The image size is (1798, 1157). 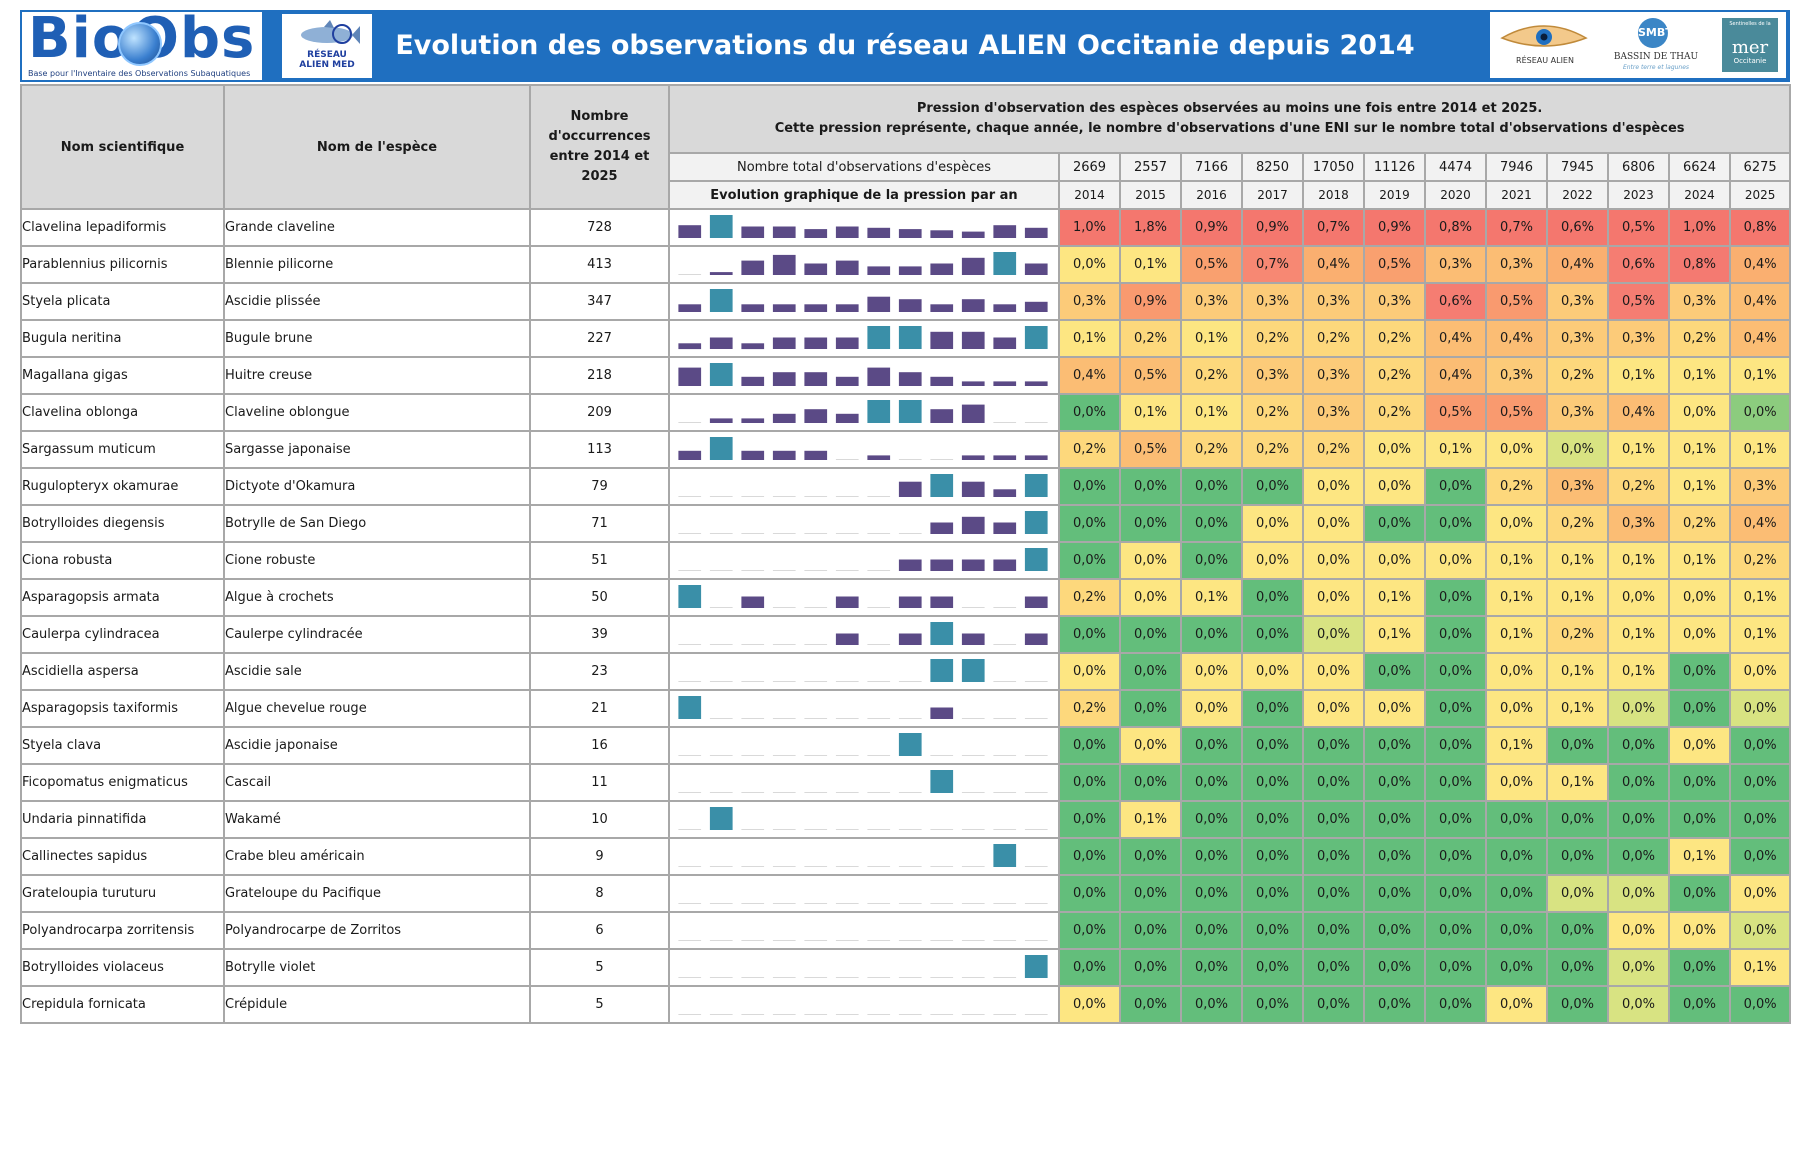 What do you see at coordinates (122, 147) in the screenshot?
I see `col-header-scientific-name: Nom scientifique` at bounding box center [122, 147].